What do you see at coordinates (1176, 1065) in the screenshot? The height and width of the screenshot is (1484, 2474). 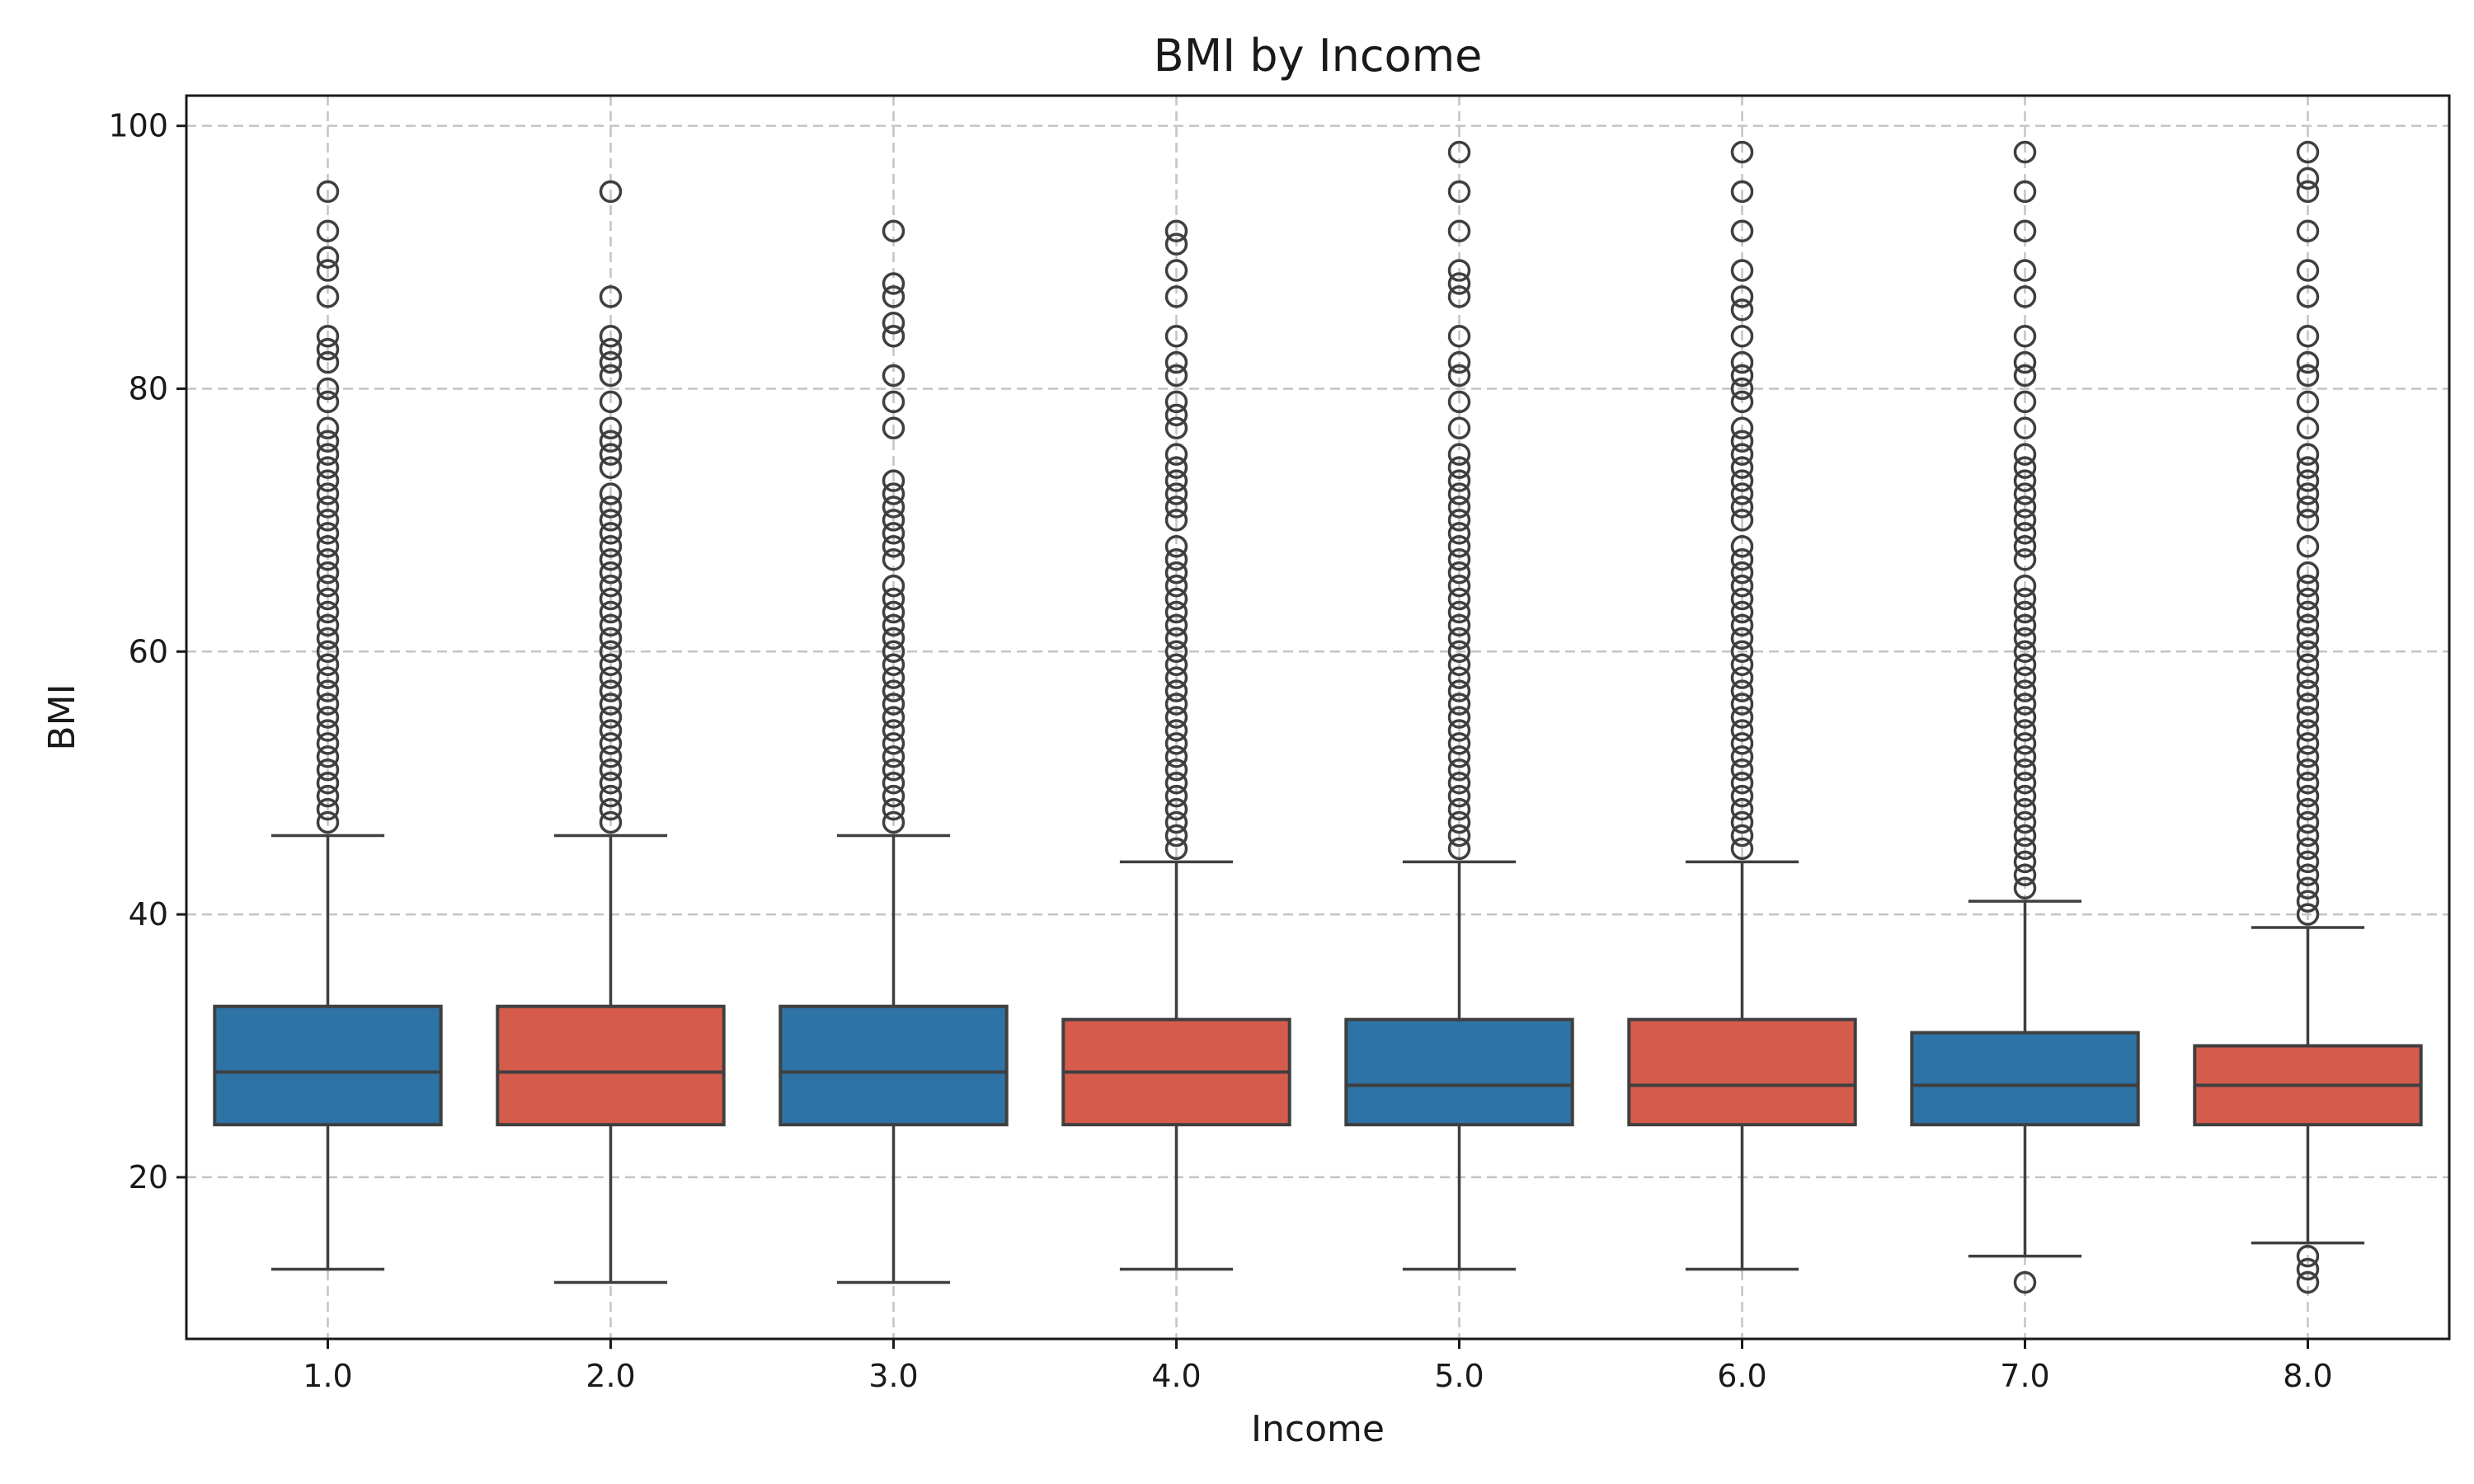 I see `box-4.0` at bounding box center [1176, 1065].